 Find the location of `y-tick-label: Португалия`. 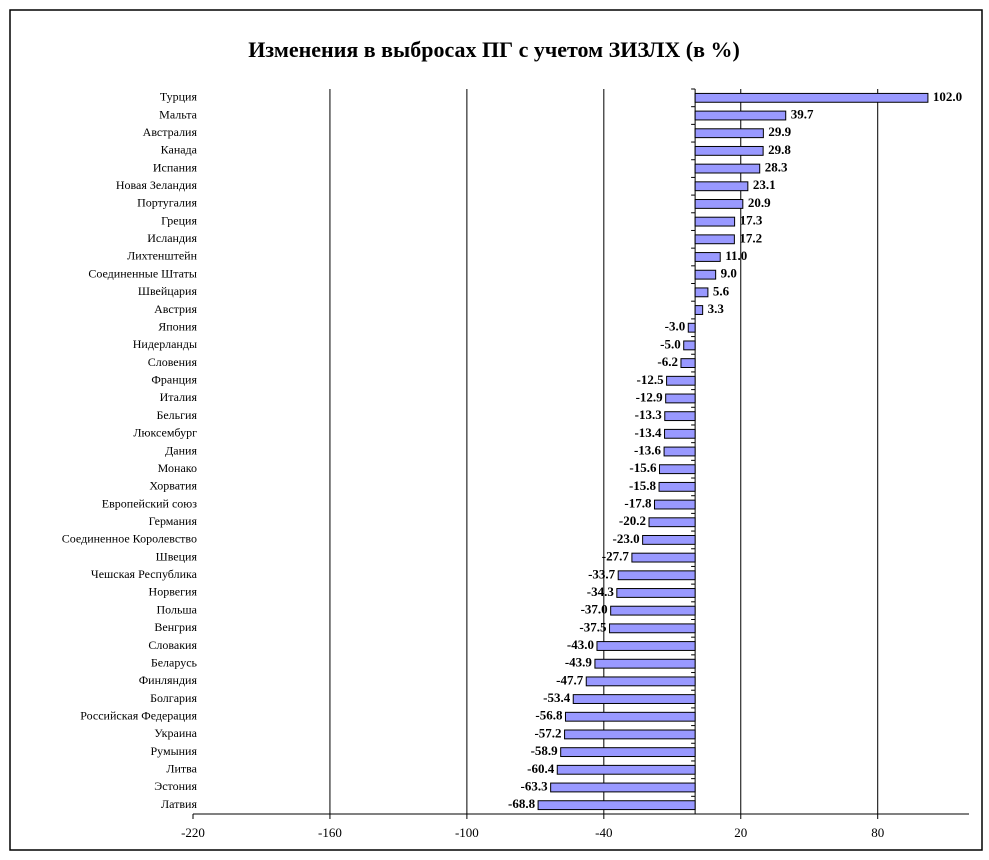

y-tick-label: Португалия is located at coordinates (167, 203).